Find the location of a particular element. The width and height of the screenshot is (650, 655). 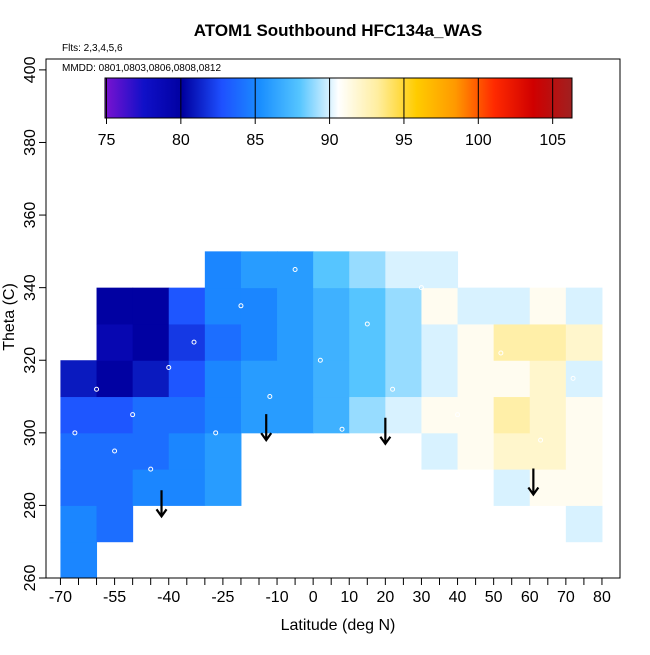

y-tick-label: 340 is located at coordinates (30, 287).